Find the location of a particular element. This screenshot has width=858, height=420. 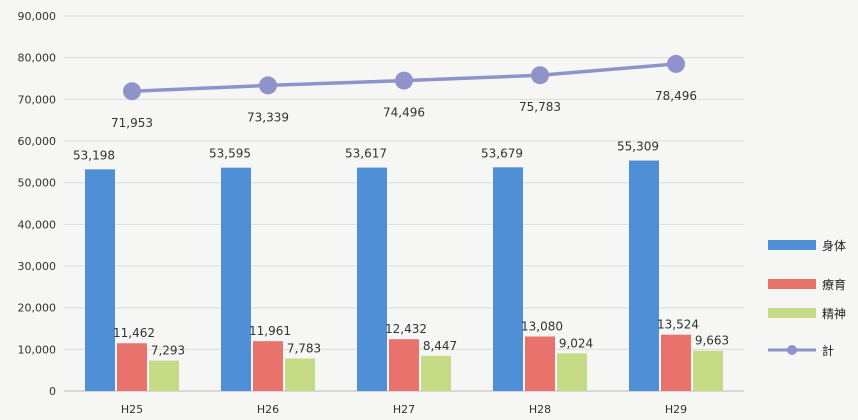

legend-label-身体: 身体 is located at coordinates (834, 245).